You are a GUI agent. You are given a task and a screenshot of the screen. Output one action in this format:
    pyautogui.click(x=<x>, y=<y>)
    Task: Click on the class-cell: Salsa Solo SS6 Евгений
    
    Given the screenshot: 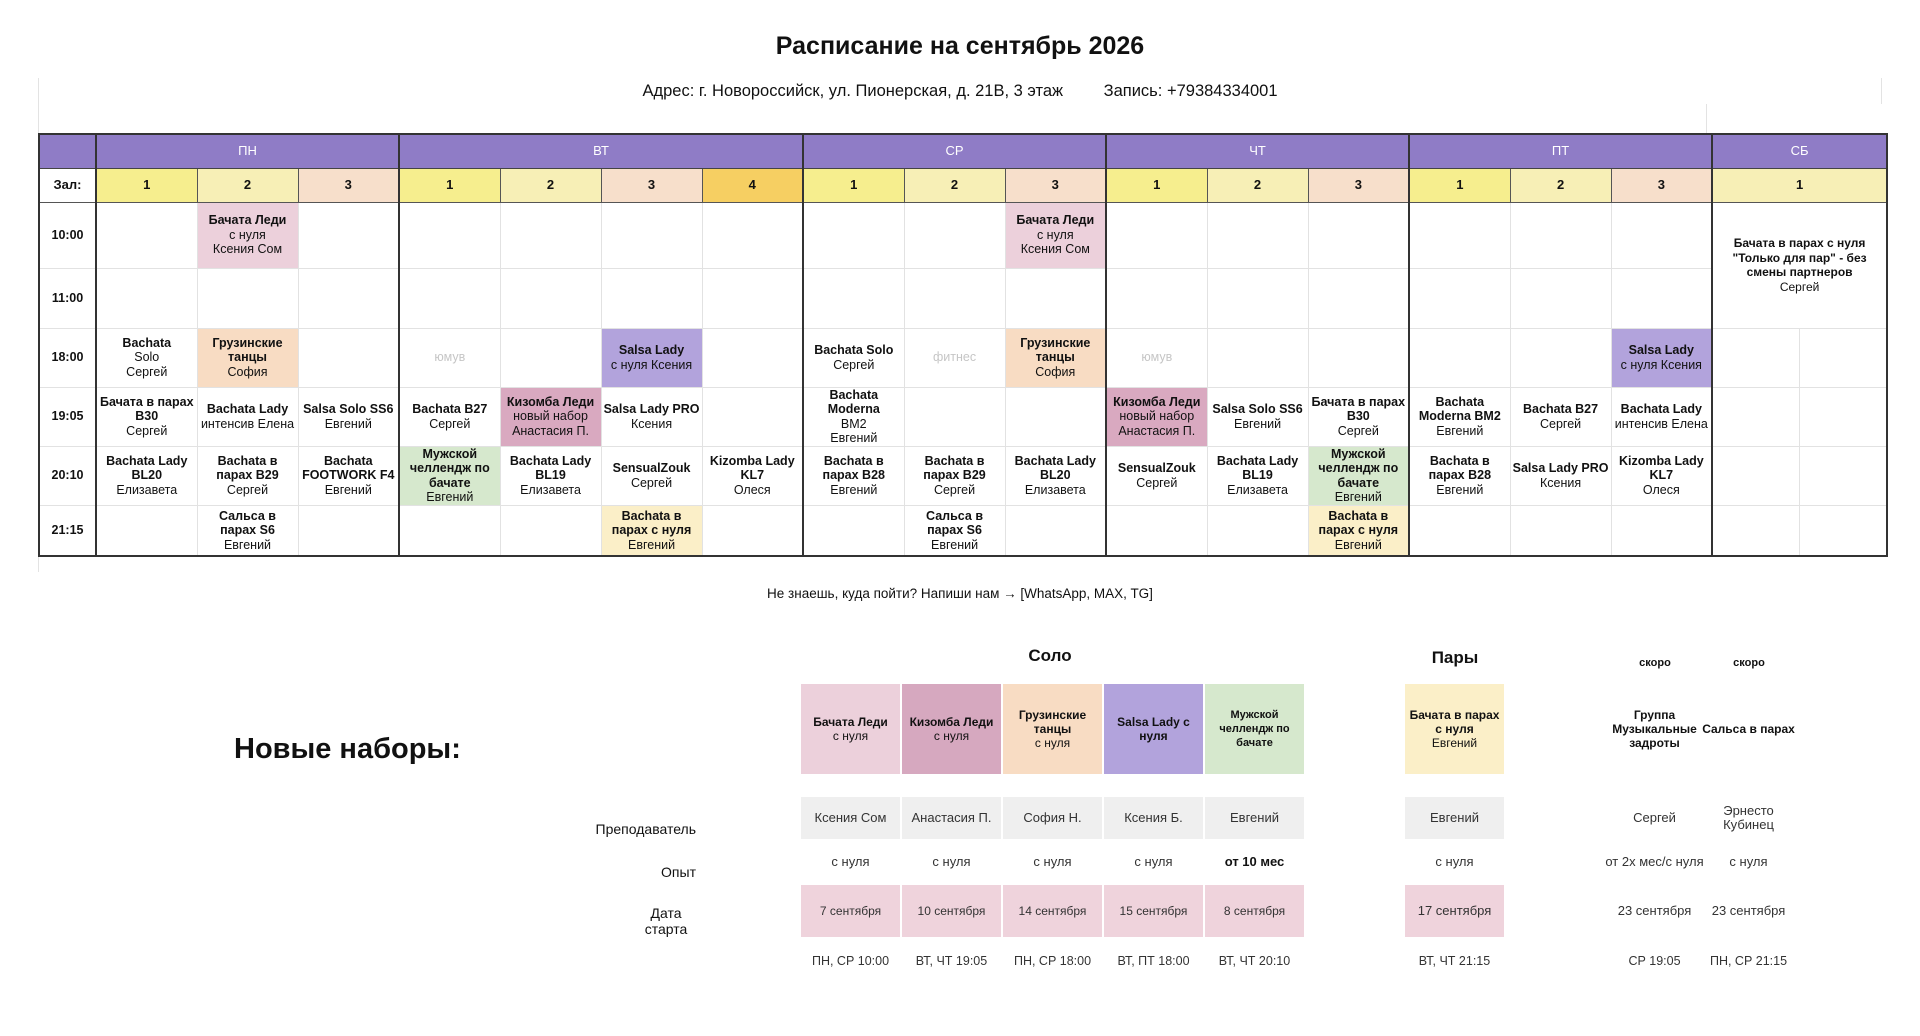 What is the action you would take?
    pyautogui.click(x=348, y=416)
    